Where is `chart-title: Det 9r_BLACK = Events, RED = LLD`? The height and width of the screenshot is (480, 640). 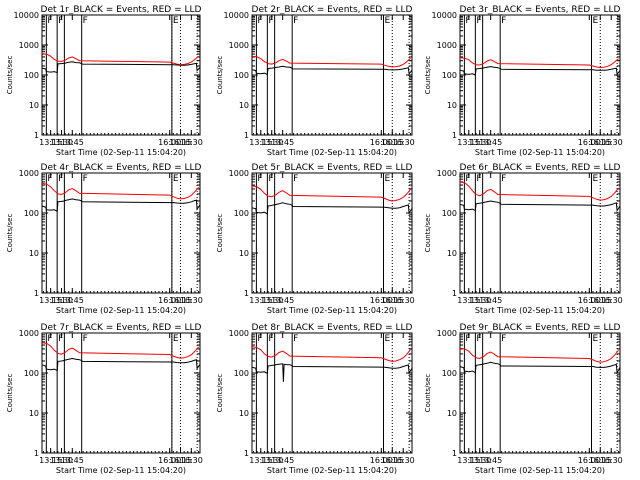 chart-title: Det 9r_BLACK = Events, RED = LLD is located at coordinates (540, 328).